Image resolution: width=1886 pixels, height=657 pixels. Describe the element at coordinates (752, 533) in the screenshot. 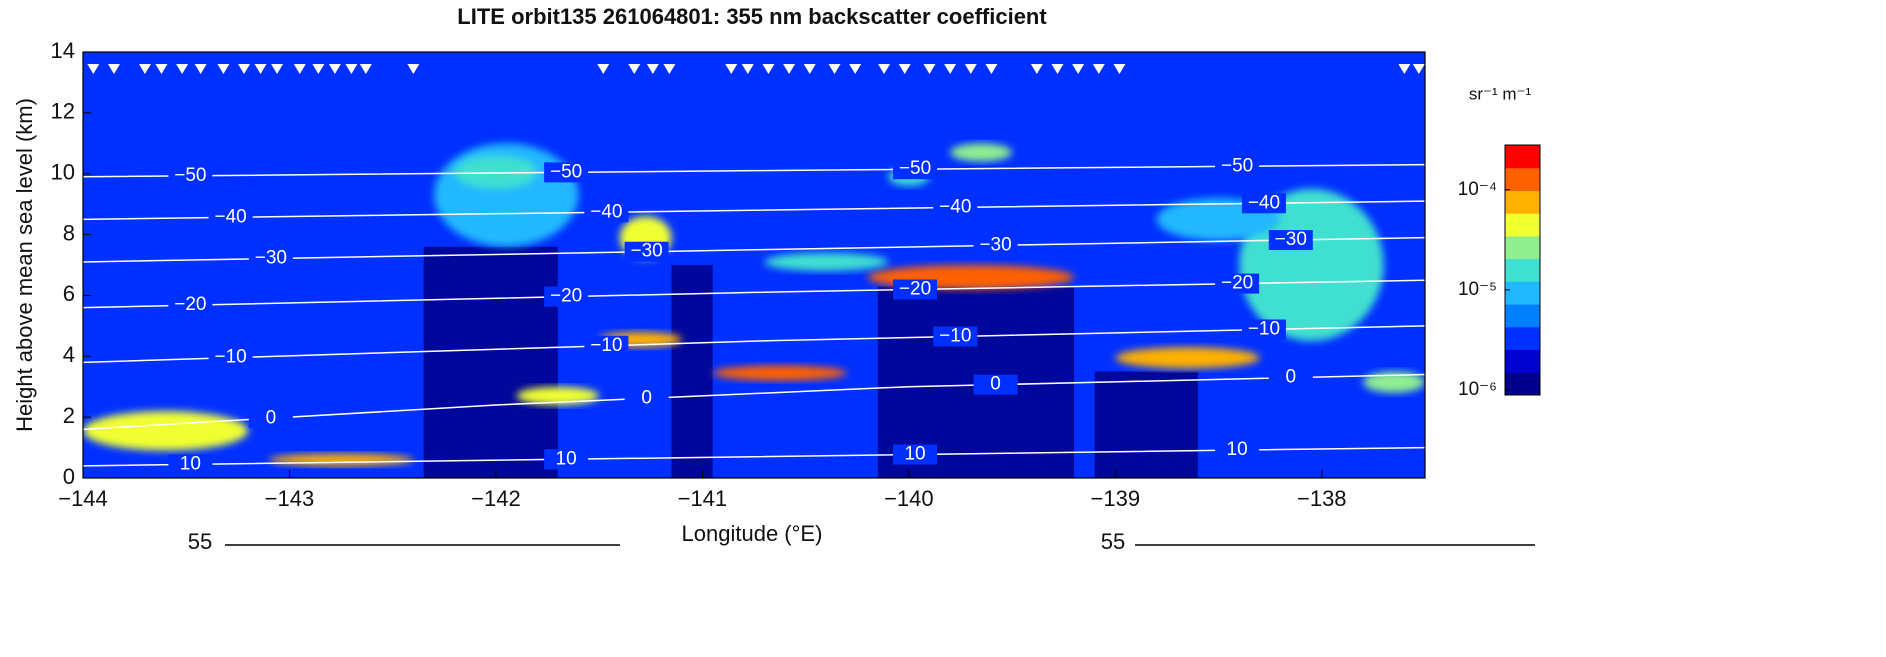

I see `x-axis-label: Longitude (°E)` at that location.